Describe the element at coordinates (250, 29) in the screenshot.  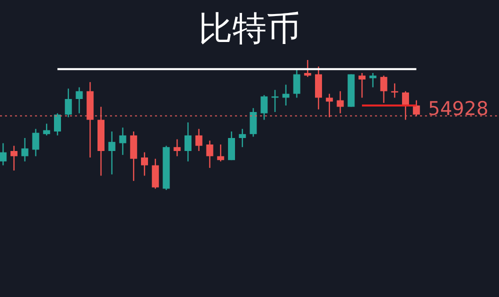
I see `chart-title: 比特币` at that location.